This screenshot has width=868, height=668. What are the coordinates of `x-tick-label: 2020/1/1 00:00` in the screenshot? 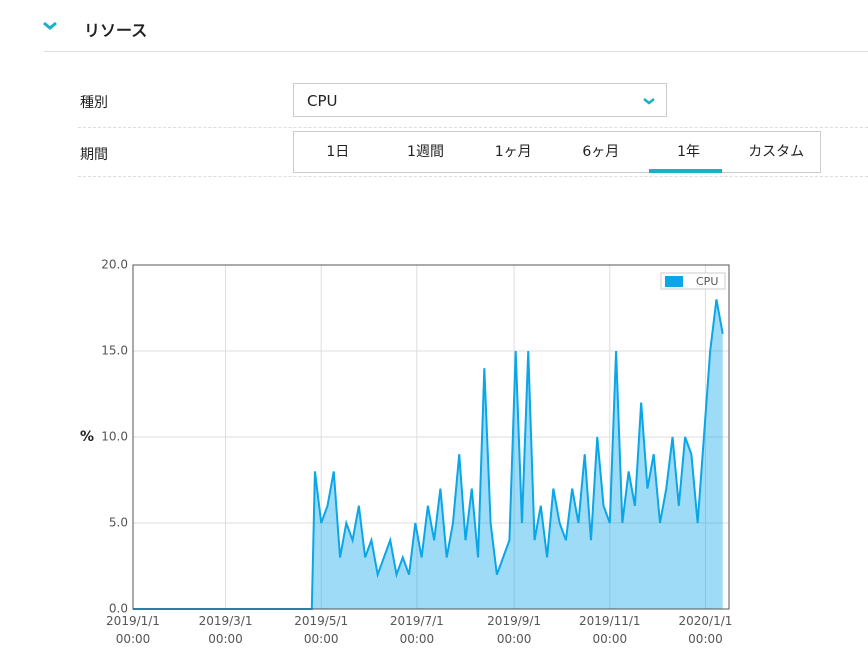 It's located at (706, 630).